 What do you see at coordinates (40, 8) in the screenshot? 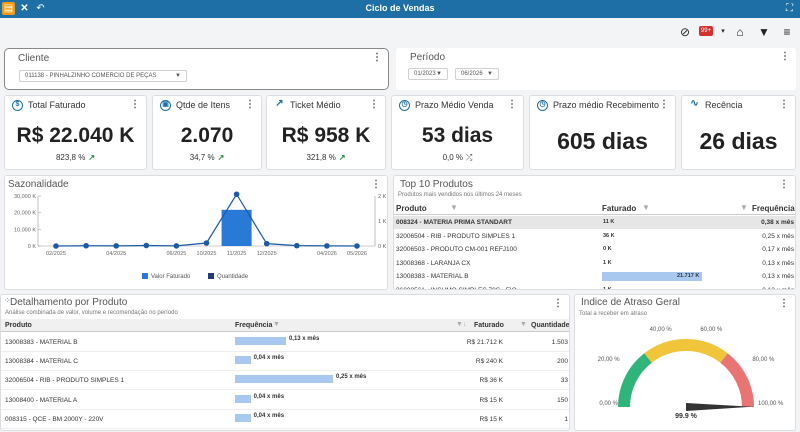
I see `back-icon: ↶` at bounding box center [40, 8].